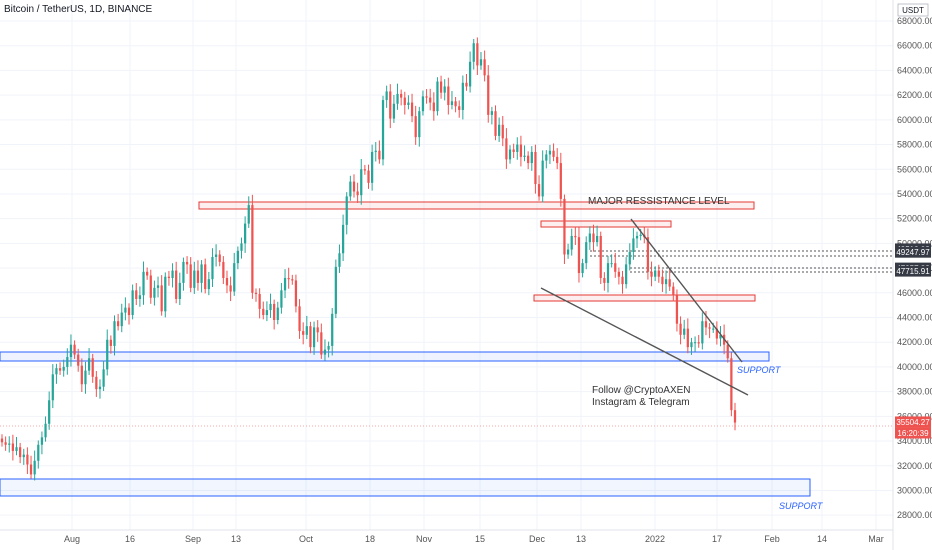 Image resolution: width=932 pixels, height=550 pixels. I want to click on promo-line-1: Follow @CryptoAXEN, so click(641, 390).